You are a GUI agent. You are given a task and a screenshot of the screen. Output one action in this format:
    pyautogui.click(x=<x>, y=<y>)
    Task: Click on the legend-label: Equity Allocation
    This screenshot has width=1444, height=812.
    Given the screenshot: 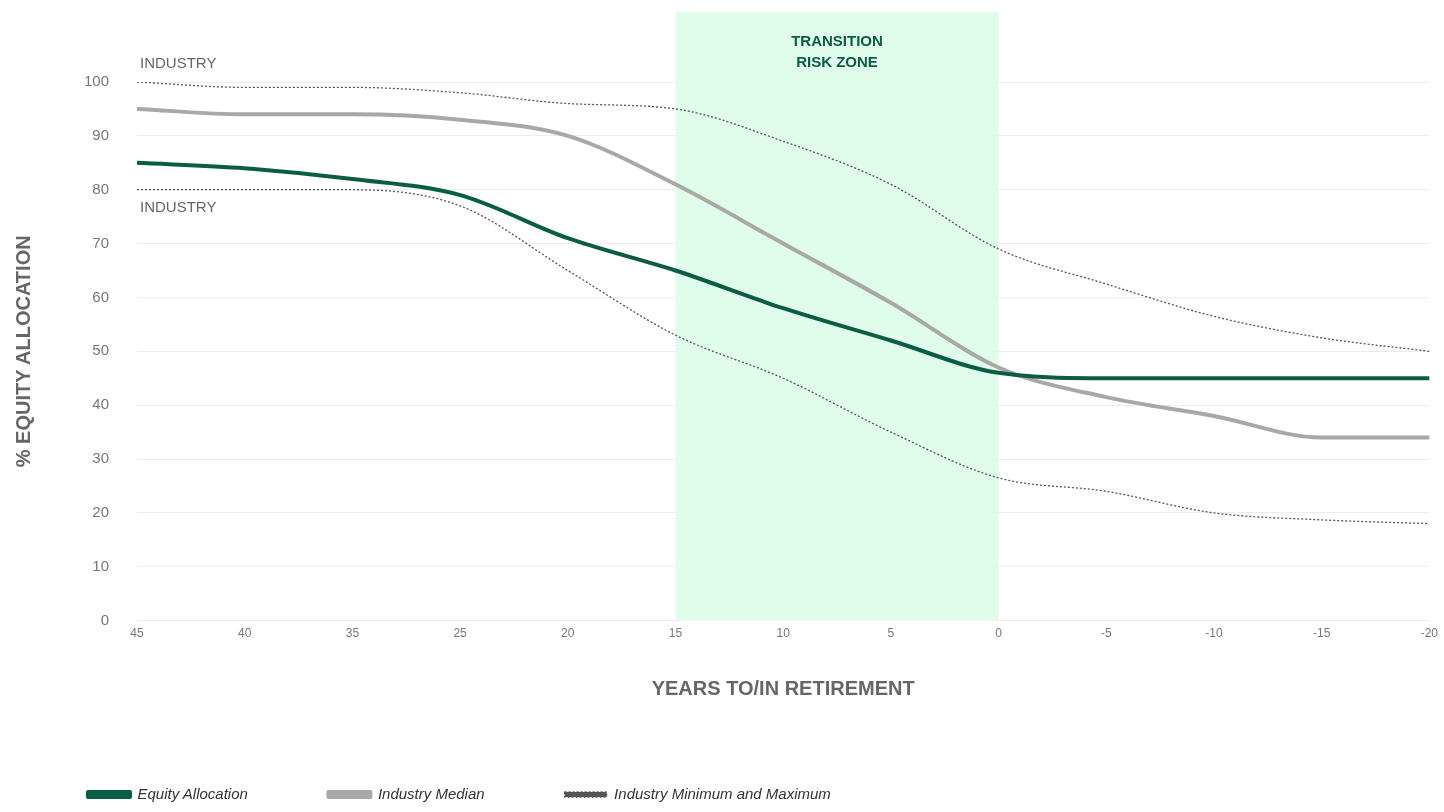 What is the action you would take?
    pyautogui.click(x=192, y=793)
    